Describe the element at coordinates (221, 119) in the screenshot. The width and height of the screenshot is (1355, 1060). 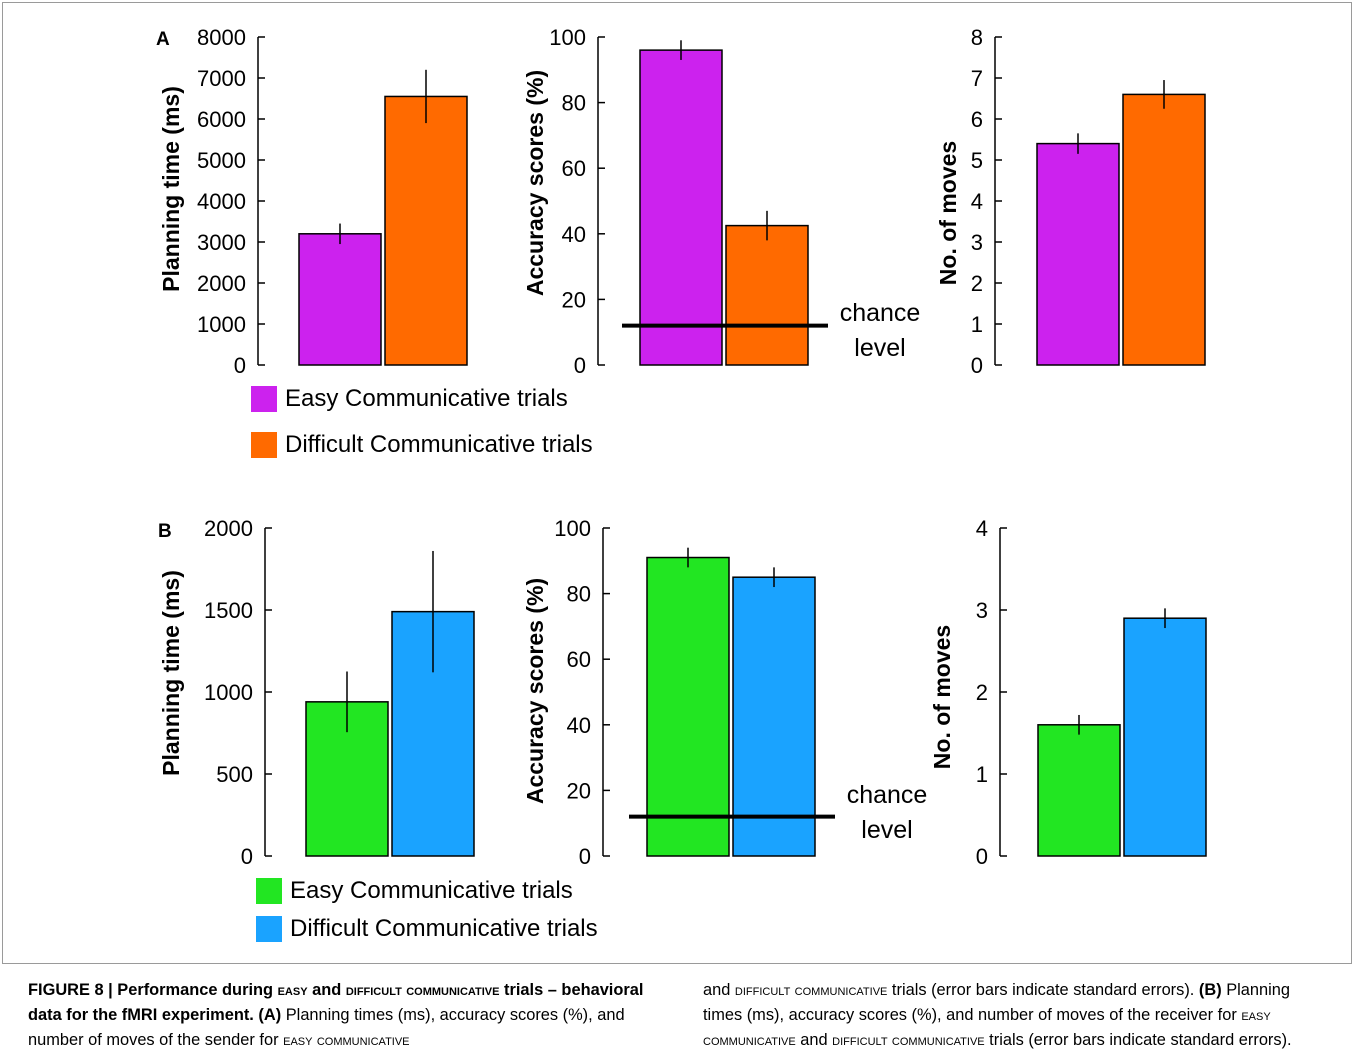
I see `y-tick-label: 6000` at that location.